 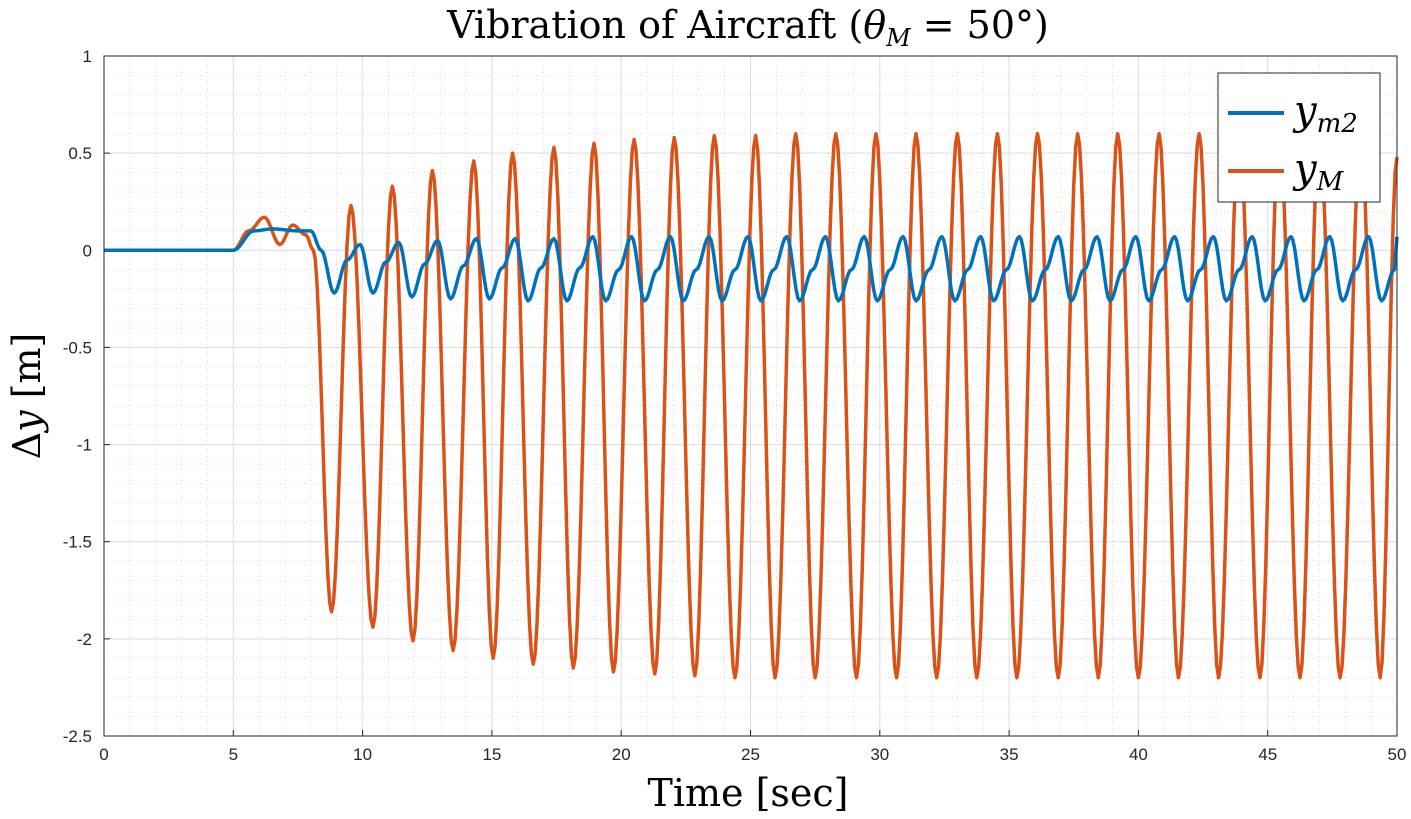 I want to click on legend-label-y-m2: ym2, so click(x=1325, y=113).